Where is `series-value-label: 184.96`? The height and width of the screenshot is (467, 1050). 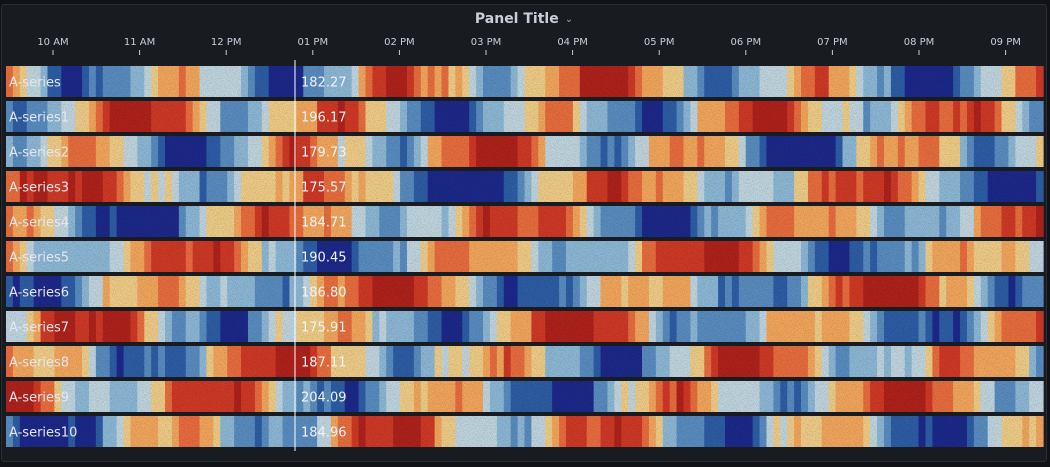 series-value-label: 184.96 is located at coordinates (324, 433).